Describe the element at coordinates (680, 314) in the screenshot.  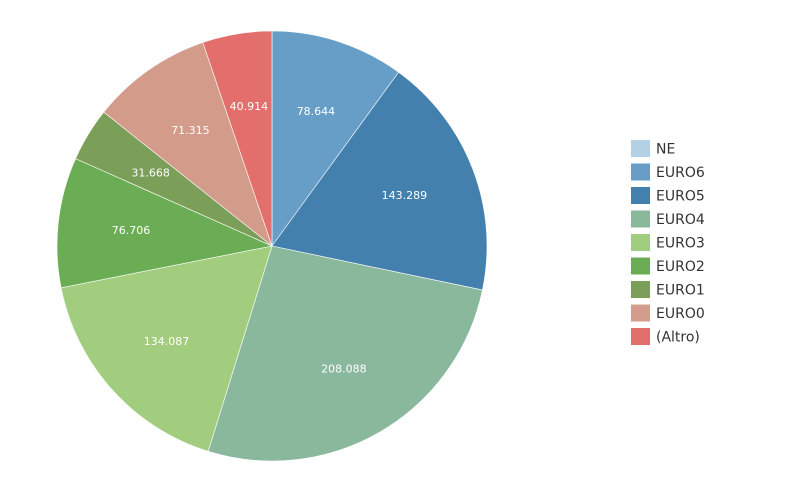
I see `legend-label-euro0: EURO0` at that location.